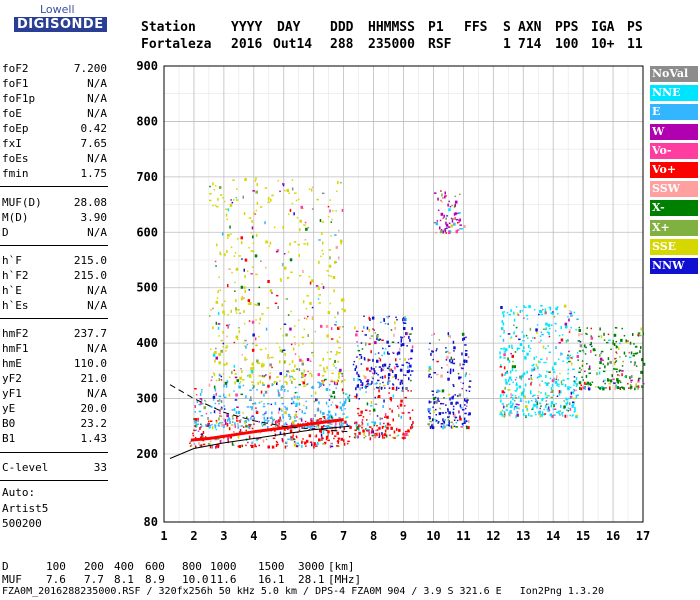 Image resolution: width=700 pixels, height=600 pixels. I want to click on logo-digisonde: DIGISONDE, so click(60, 24).